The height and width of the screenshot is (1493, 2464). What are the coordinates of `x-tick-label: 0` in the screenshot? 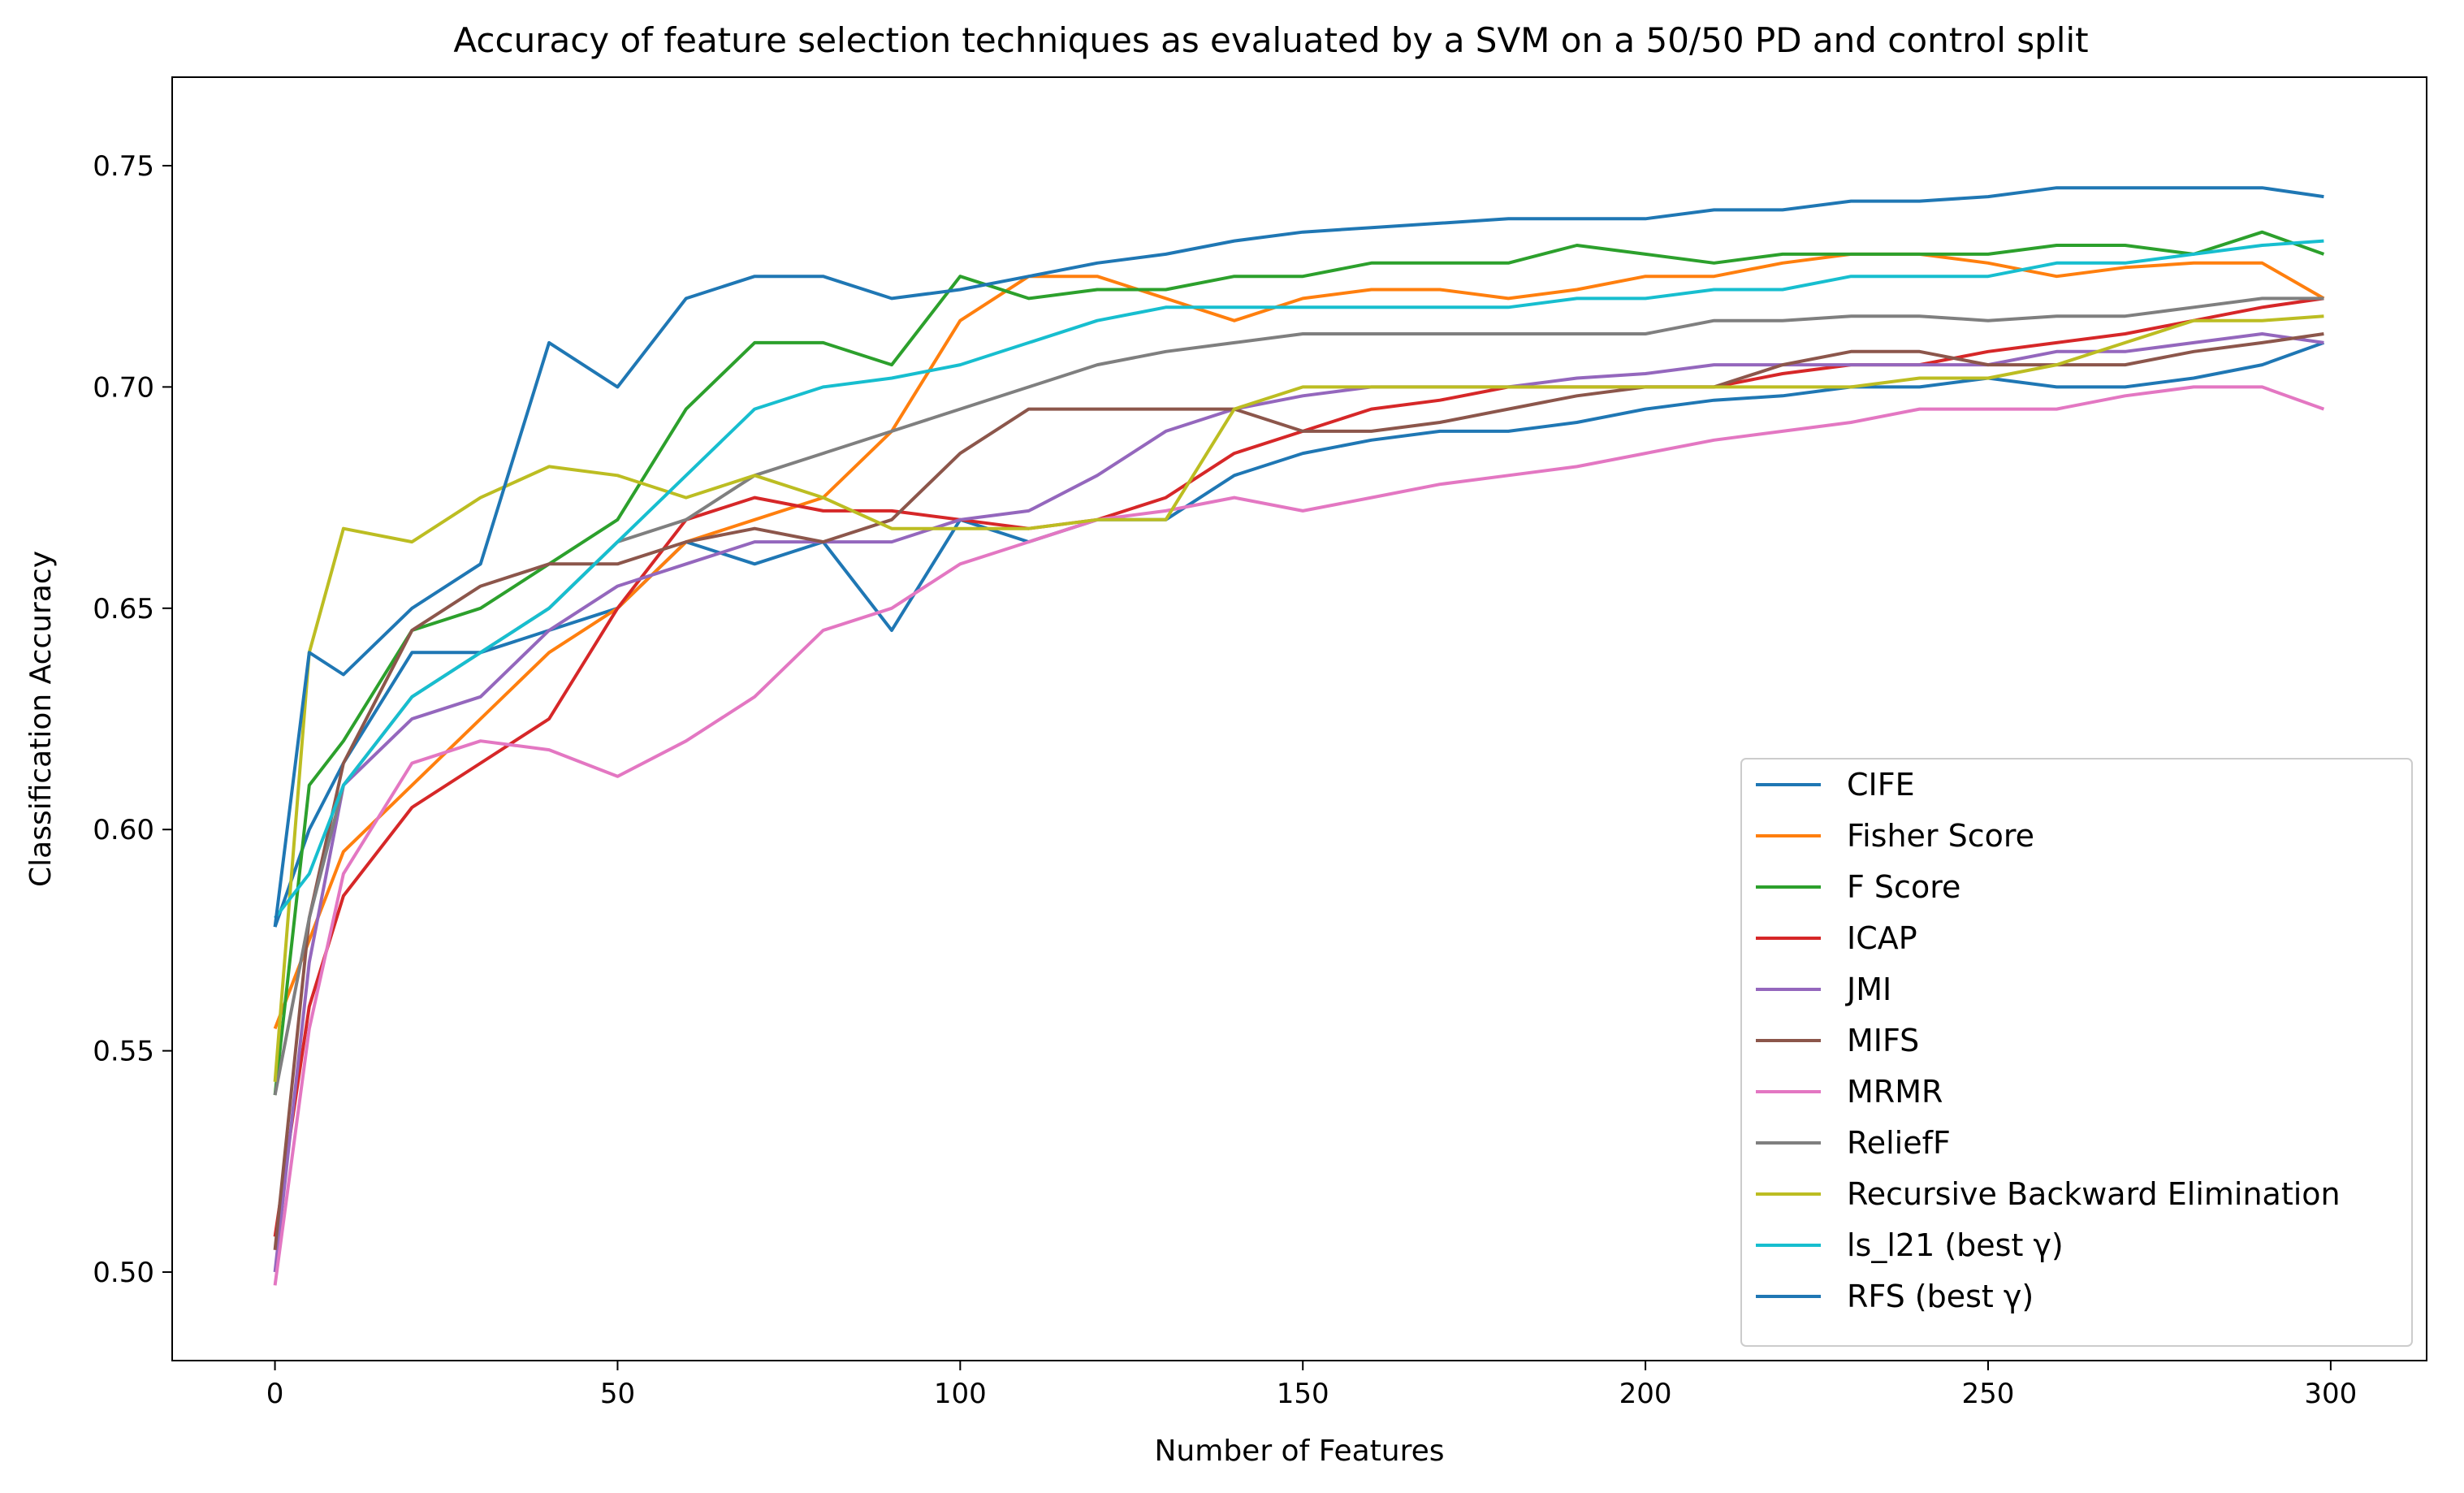 It's located at (275, 1394).